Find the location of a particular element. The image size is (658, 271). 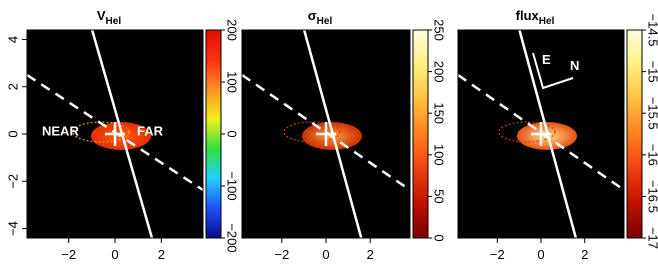

colorbar-tick-label: −14.5 is located at coordinates (652, 30).